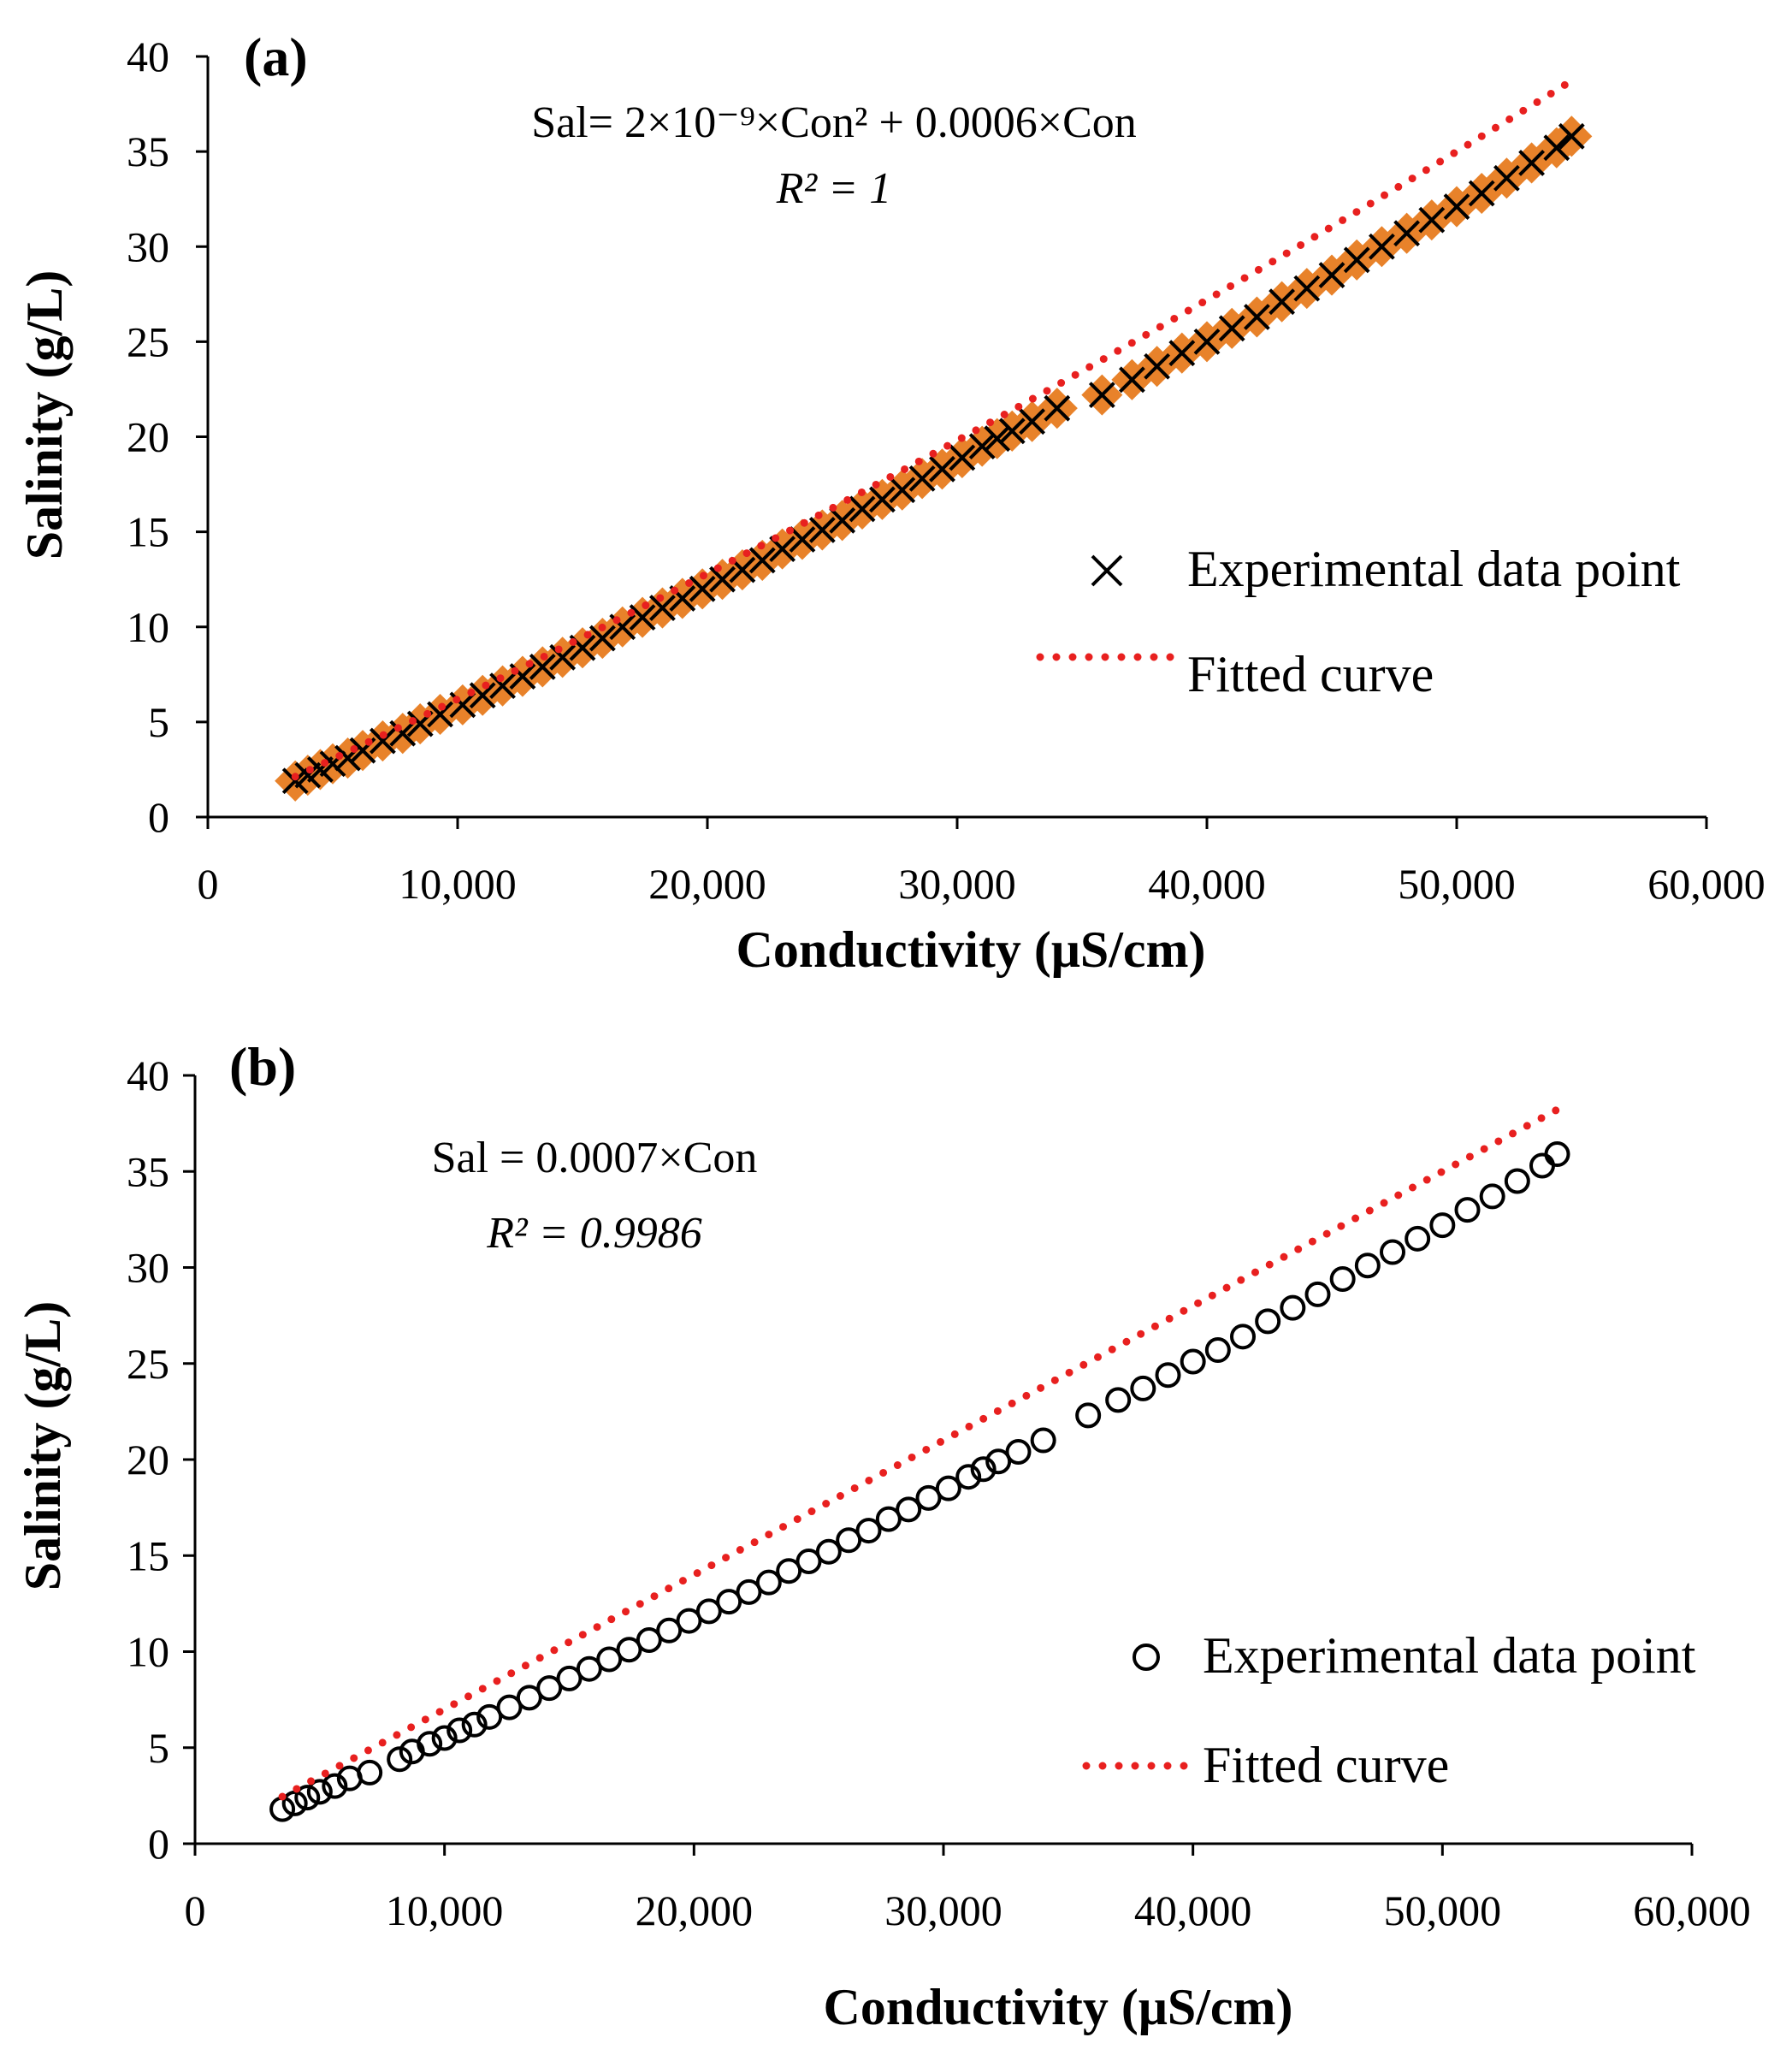  I want to click on panel-a-legend-data-label: Experimental data point, so click(1434, 569).